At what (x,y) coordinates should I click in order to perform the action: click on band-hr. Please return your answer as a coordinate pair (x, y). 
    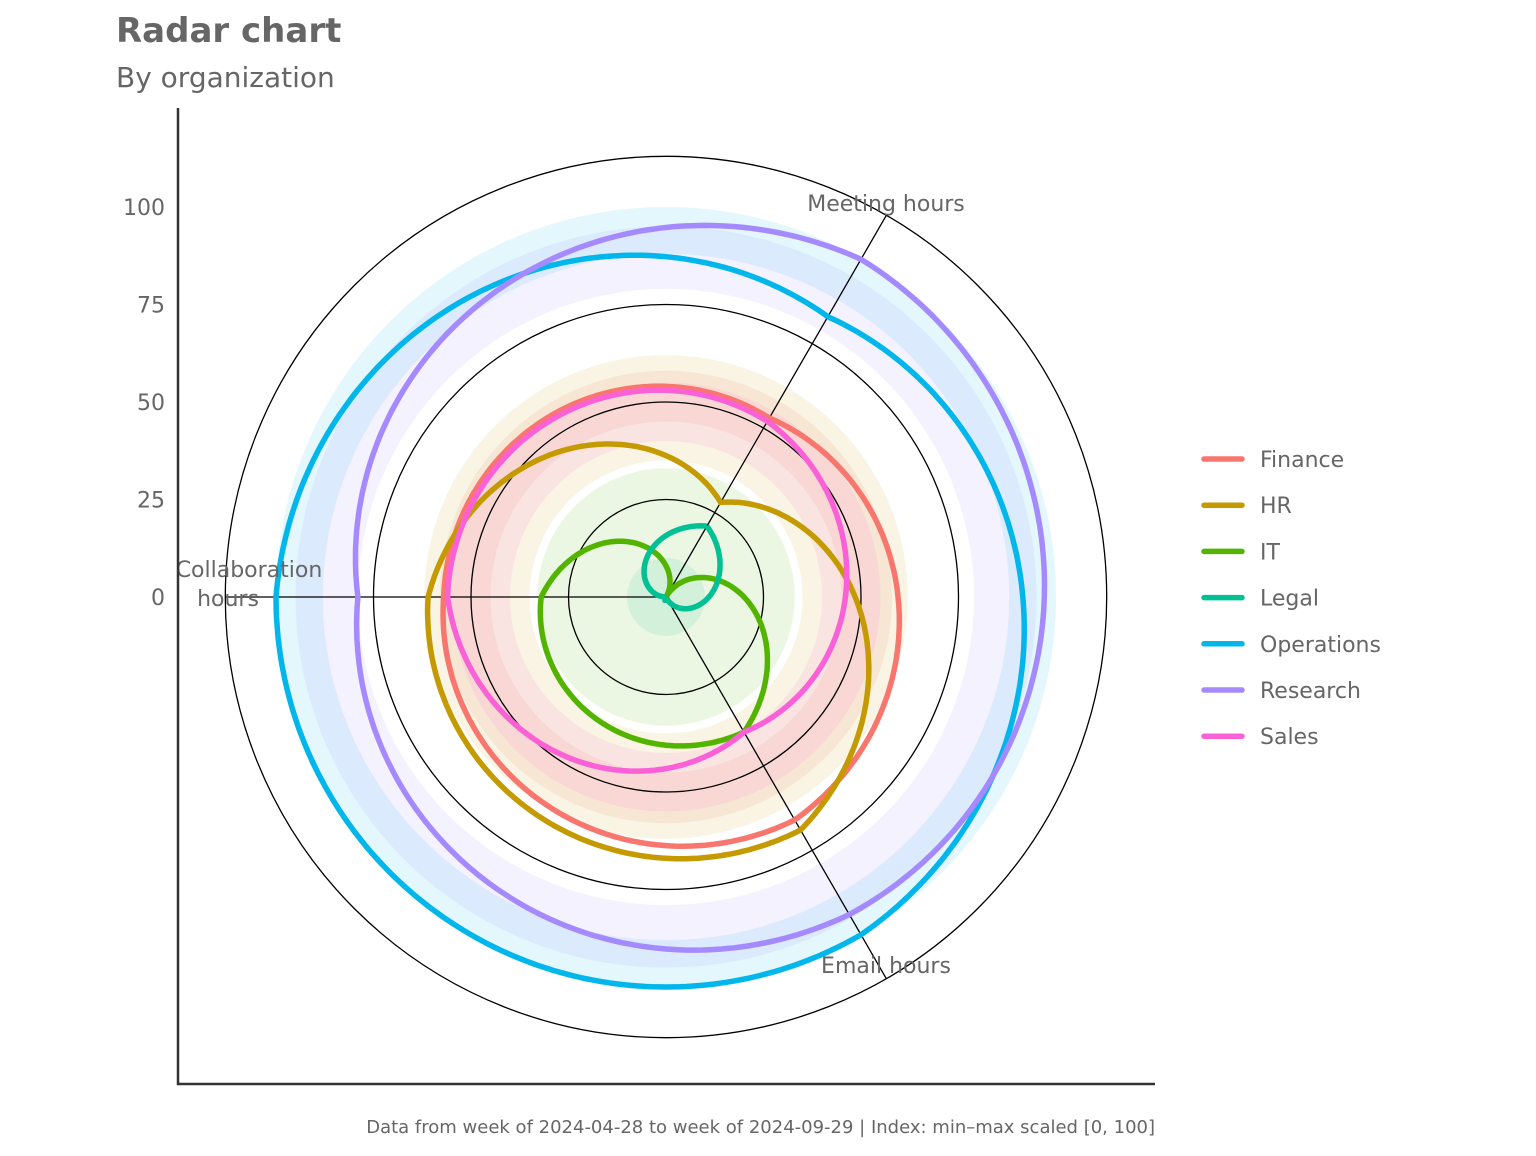
    Looking at the image, I should click on (666, 597).